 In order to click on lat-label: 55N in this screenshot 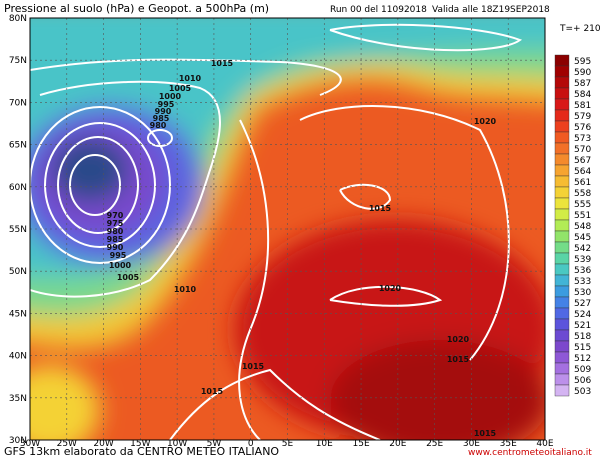, I will do `click(18, 230)`.